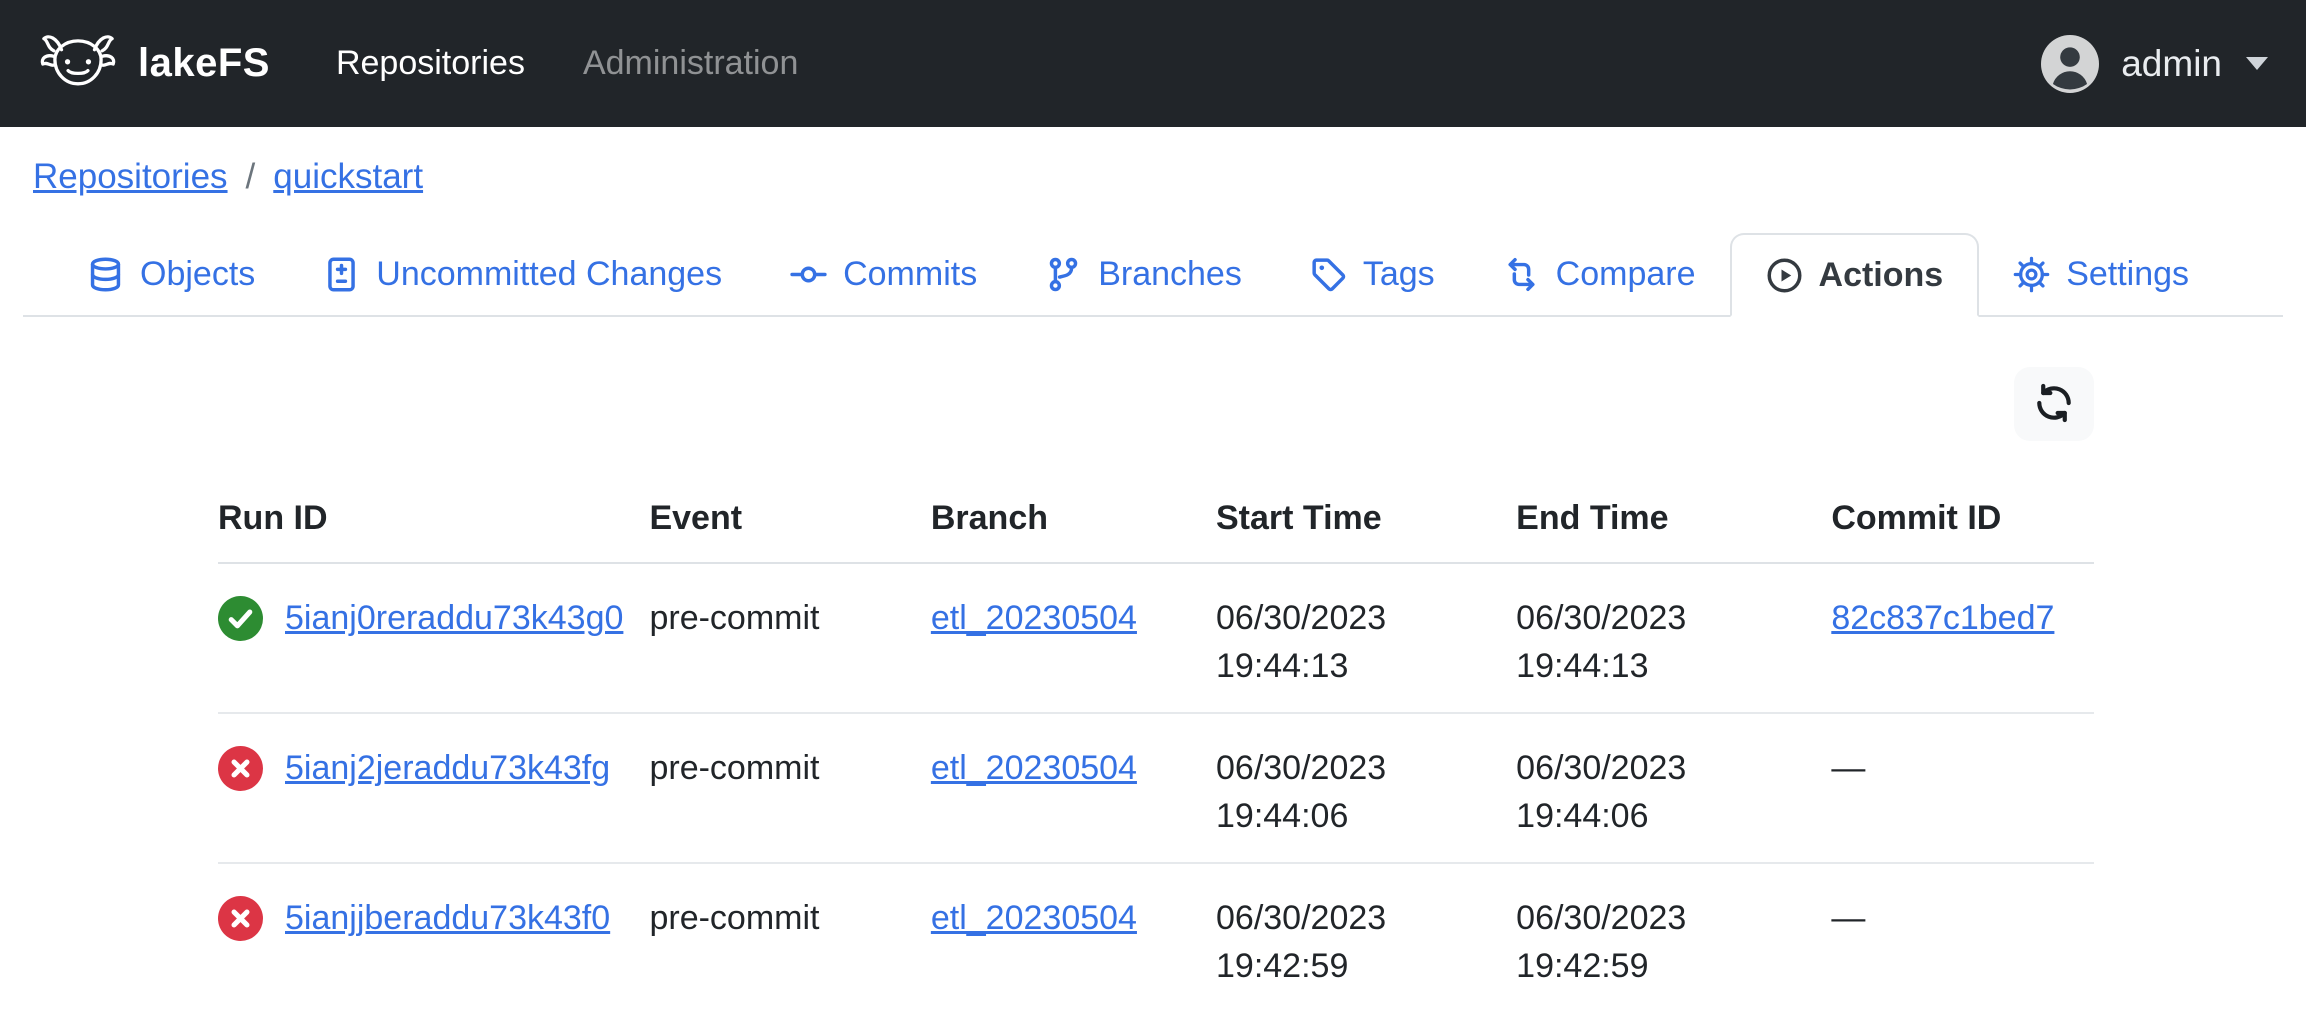 The width and height of the screenshot is (2306, 1009). What do you see at coordinates (2128, 273) in the screenshot?
I see `tab-label: Settings` at bounding box center [2128, 273].